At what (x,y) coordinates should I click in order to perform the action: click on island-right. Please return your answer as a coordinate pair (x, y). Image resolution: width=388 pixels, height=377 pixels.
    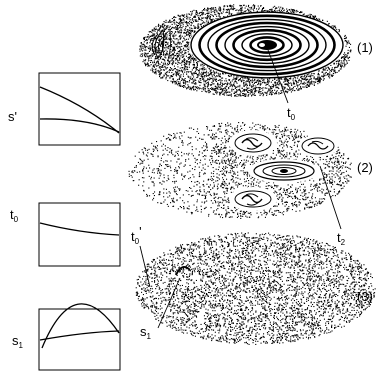
    Looking at the image, I should click on (318, 146).